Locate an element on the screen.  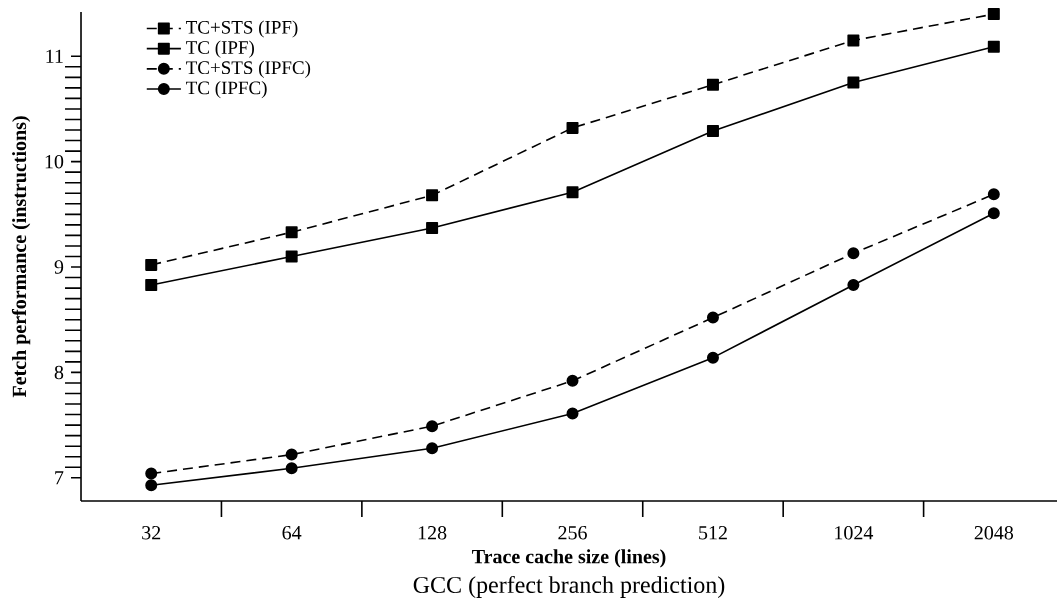
x-tick-label: 64 is located at coordinates (292, 533).